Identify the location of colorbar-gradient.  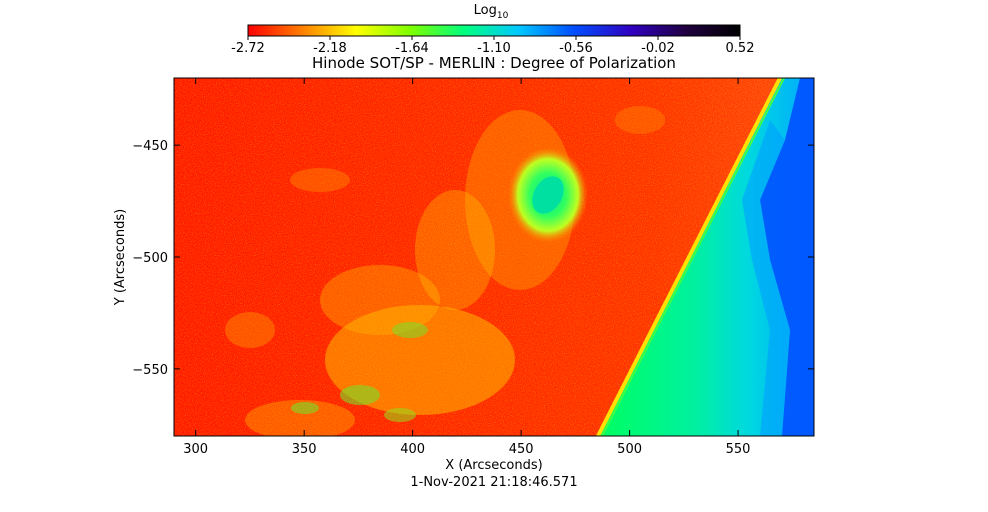
(494, 30).